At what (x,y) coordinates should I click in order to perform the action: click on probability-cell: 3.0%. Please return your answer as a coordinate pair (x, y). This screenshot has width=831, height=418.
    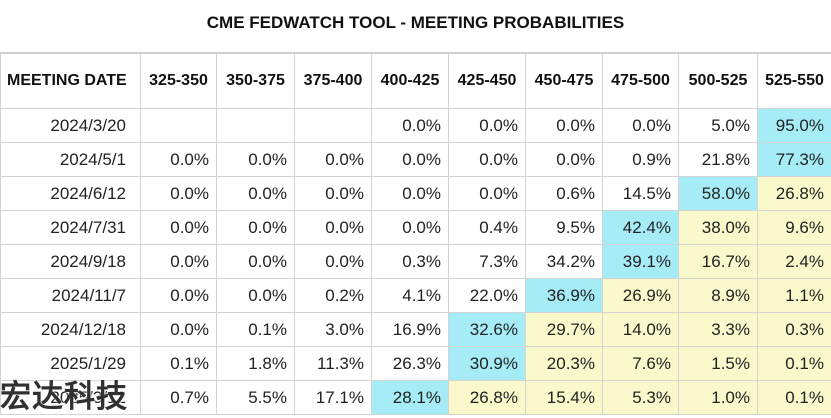
    Looking at the image, I should click on (333, 329).